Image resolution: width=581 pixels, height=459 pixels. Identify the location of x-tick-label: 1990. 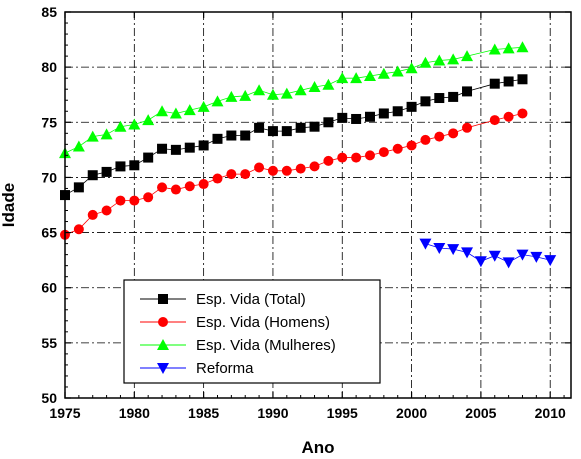
(272, 413).